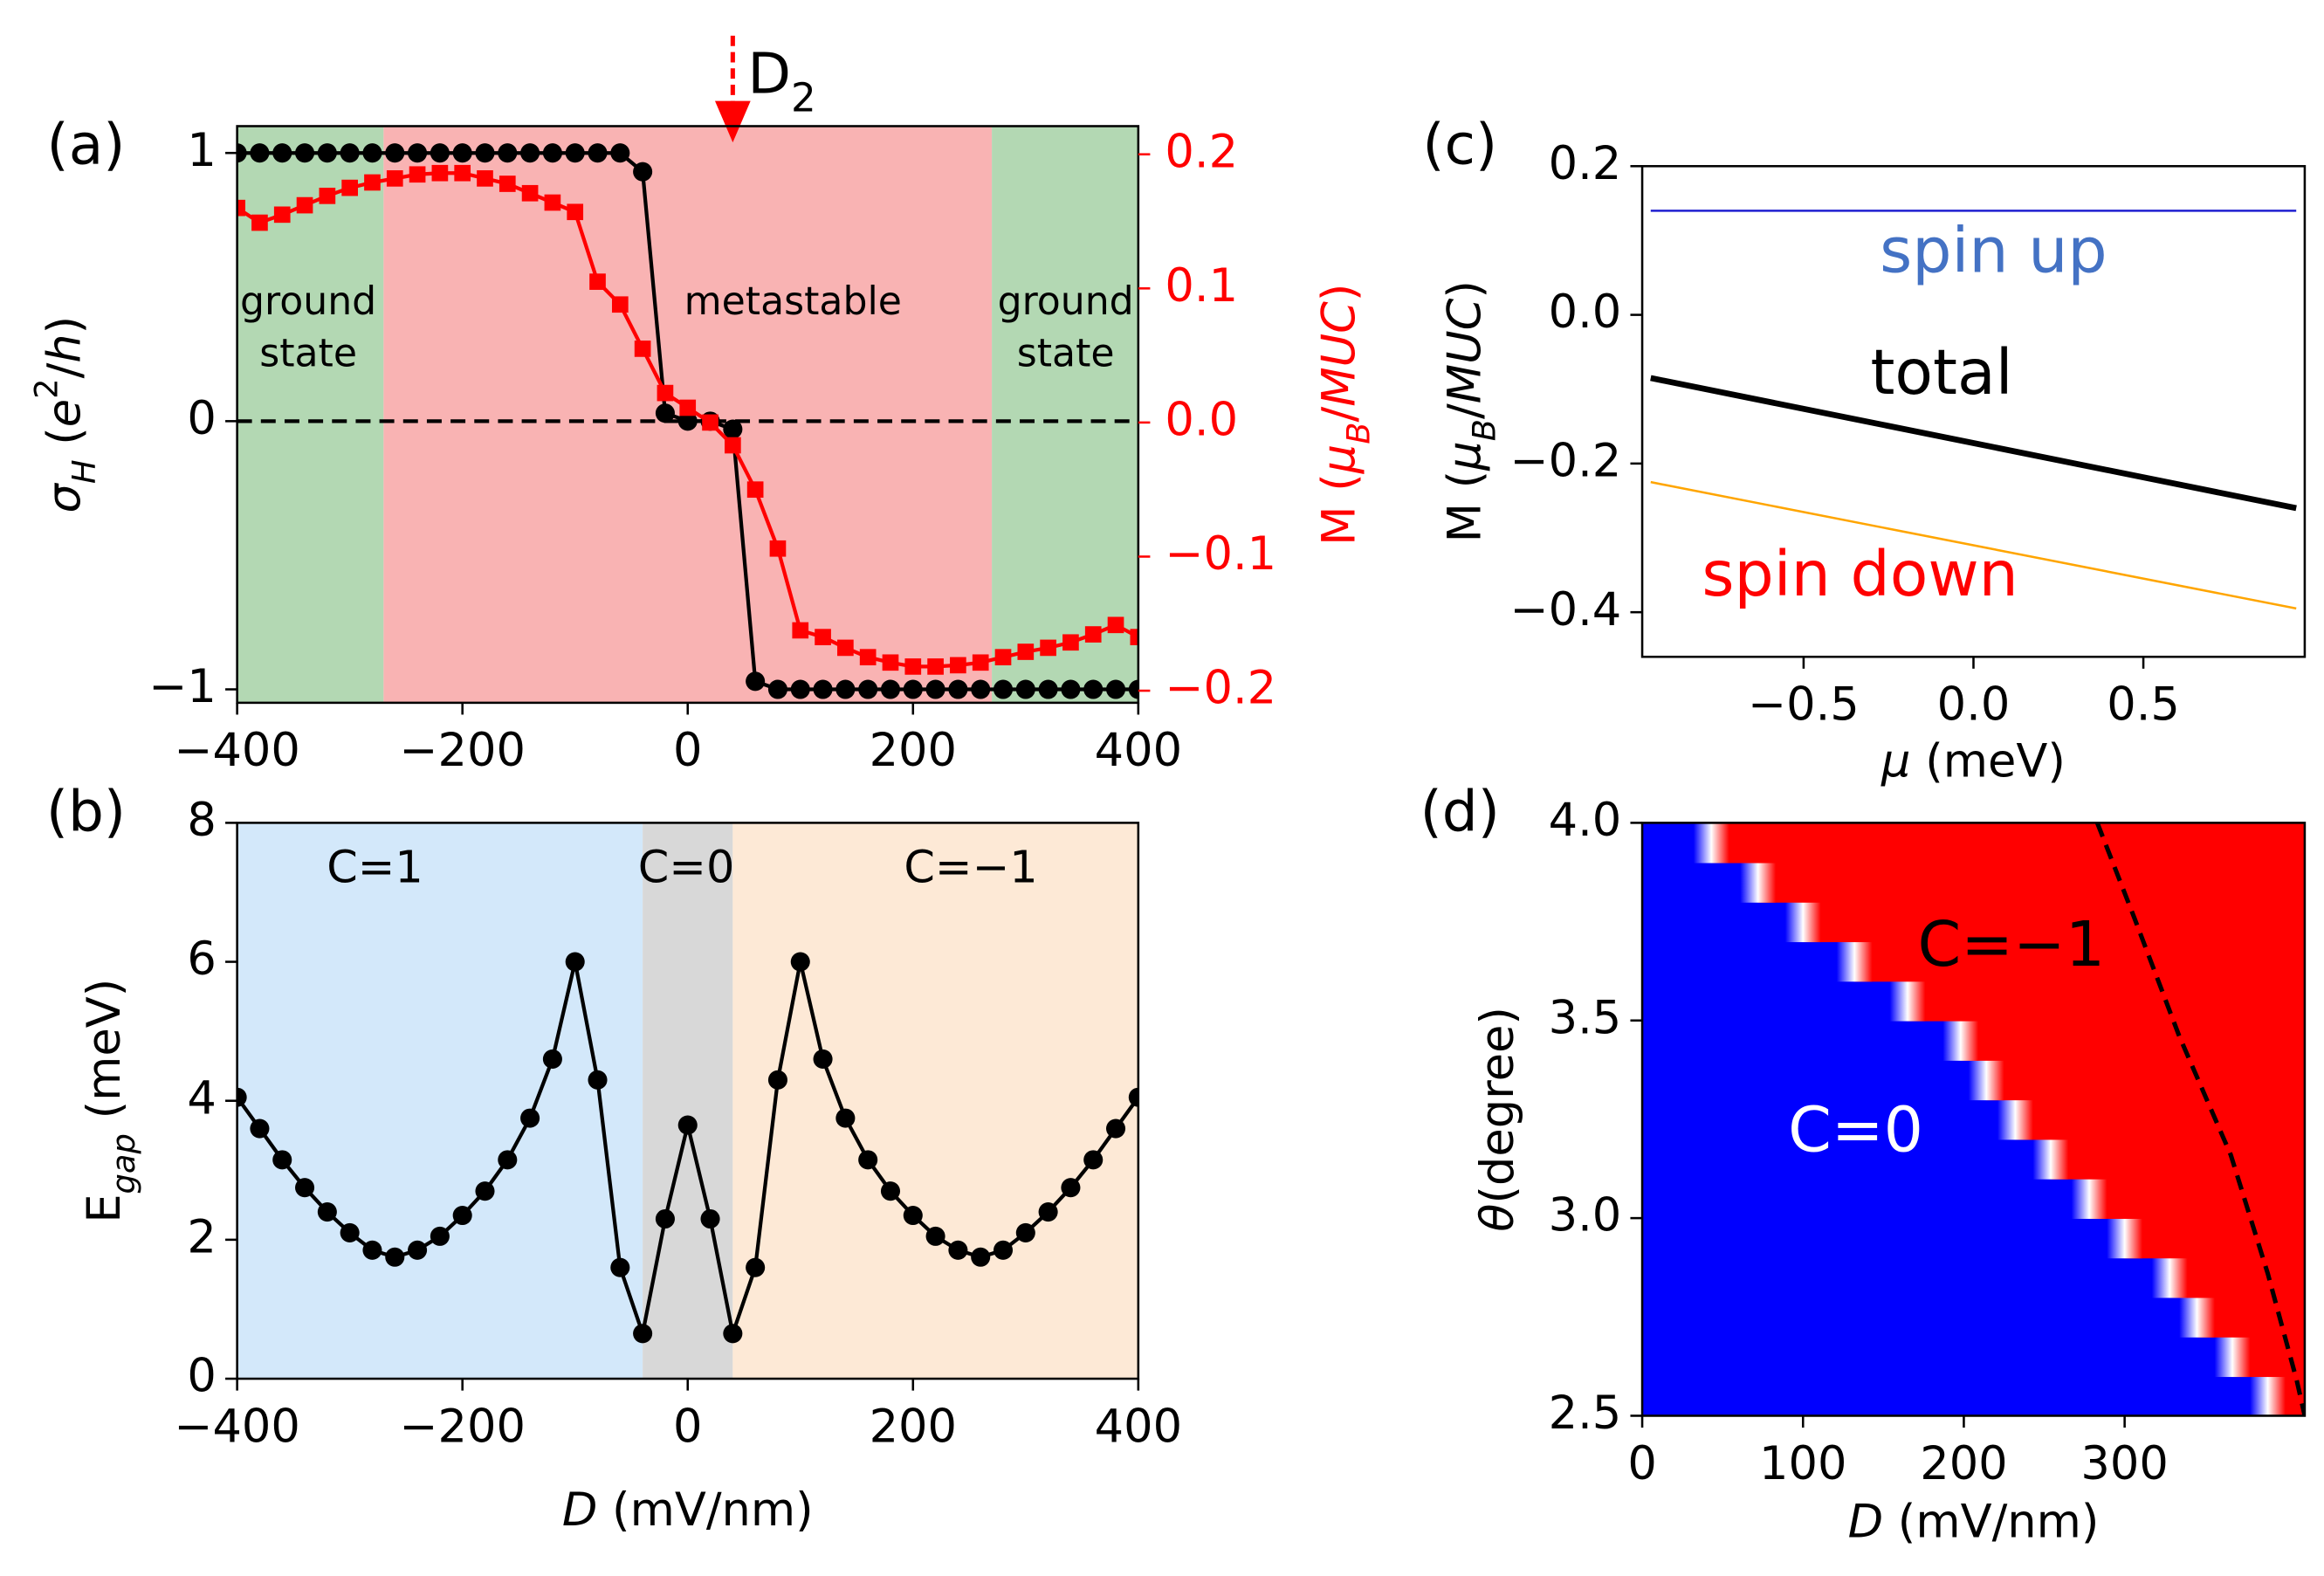 The height and width of the screenshot is (1576, 2324). What do you see at coordinates (375, 868) in the screenshot?
I see `region-label: C=1` at bounding box center [375, 868].